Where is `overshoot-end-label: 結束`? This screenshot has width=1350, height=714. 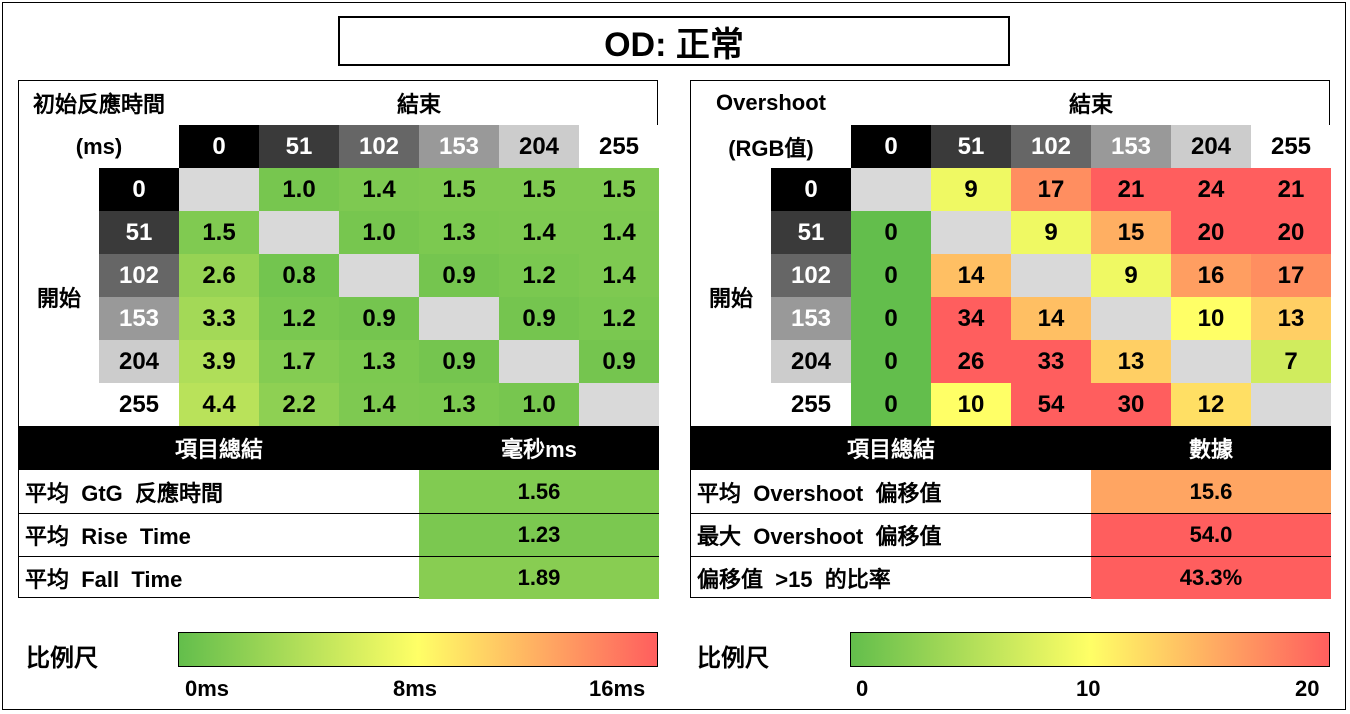 overshoot-end-label: 結束 is located at coordinates (1090, 104).